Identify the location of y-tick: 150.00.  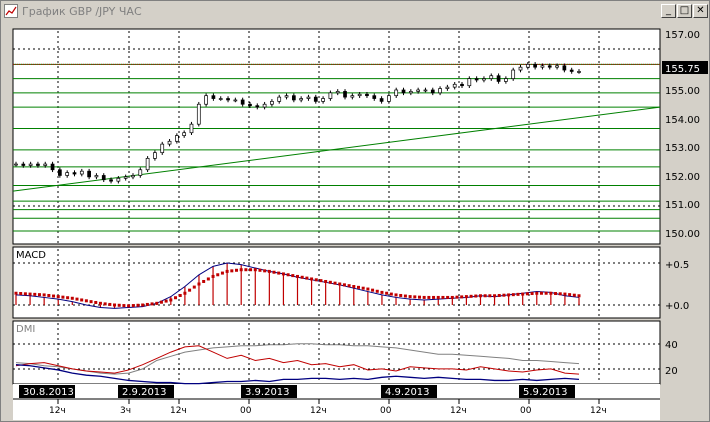
(682, 234).